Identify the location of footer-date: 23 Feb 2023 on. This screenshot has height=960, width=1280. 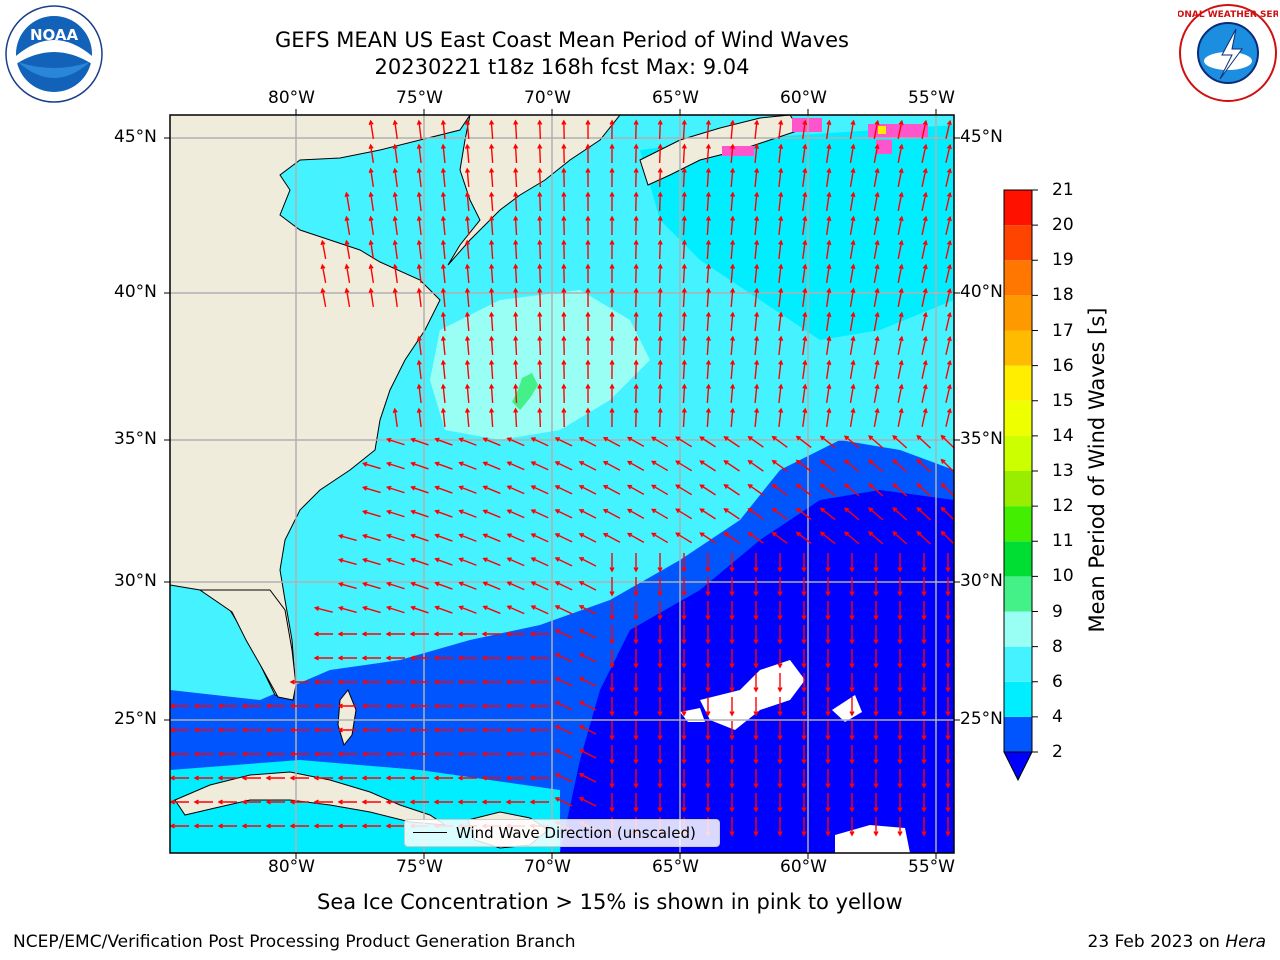
(1156, 942).